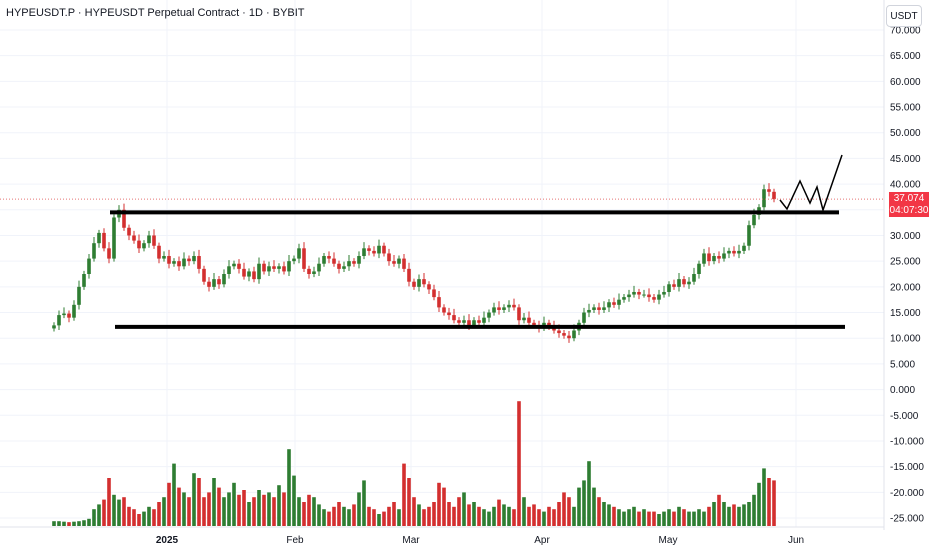 This screenshot has width=932, height=550. What do you see at coordinates (796, 540) in the screenshot?
I see `x-tick-label: Jun` at bounding box center [796, 540].